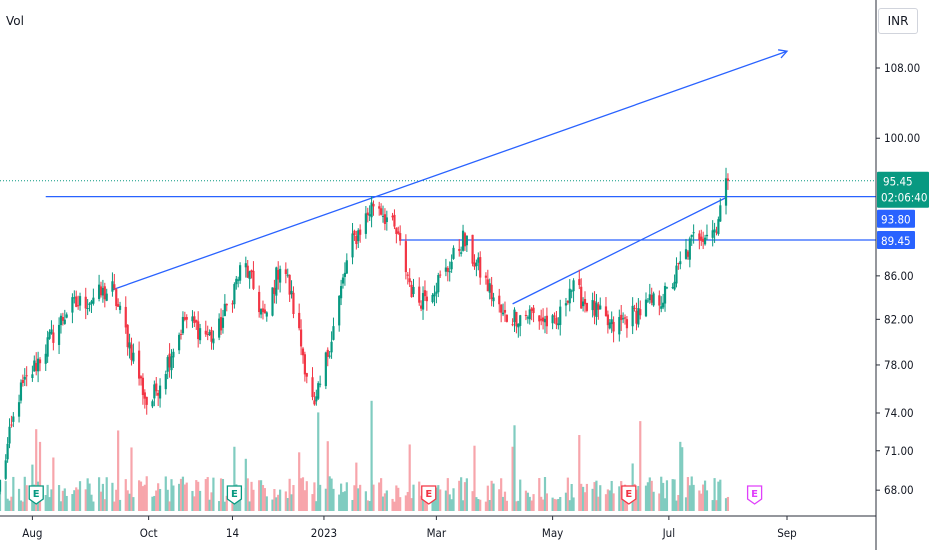  I want to click on y-tick-label: 86.00, so click(899, 276).